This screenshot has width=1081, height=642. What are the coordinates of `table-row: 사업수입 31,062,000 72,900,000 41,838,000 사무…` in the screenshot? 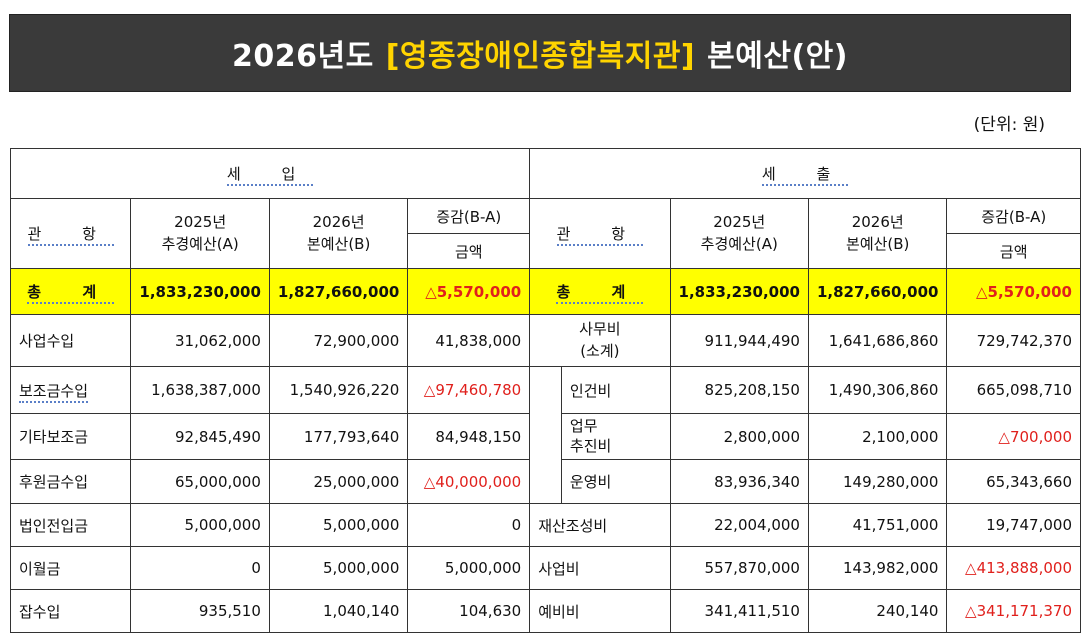 It's located at (545, 340).